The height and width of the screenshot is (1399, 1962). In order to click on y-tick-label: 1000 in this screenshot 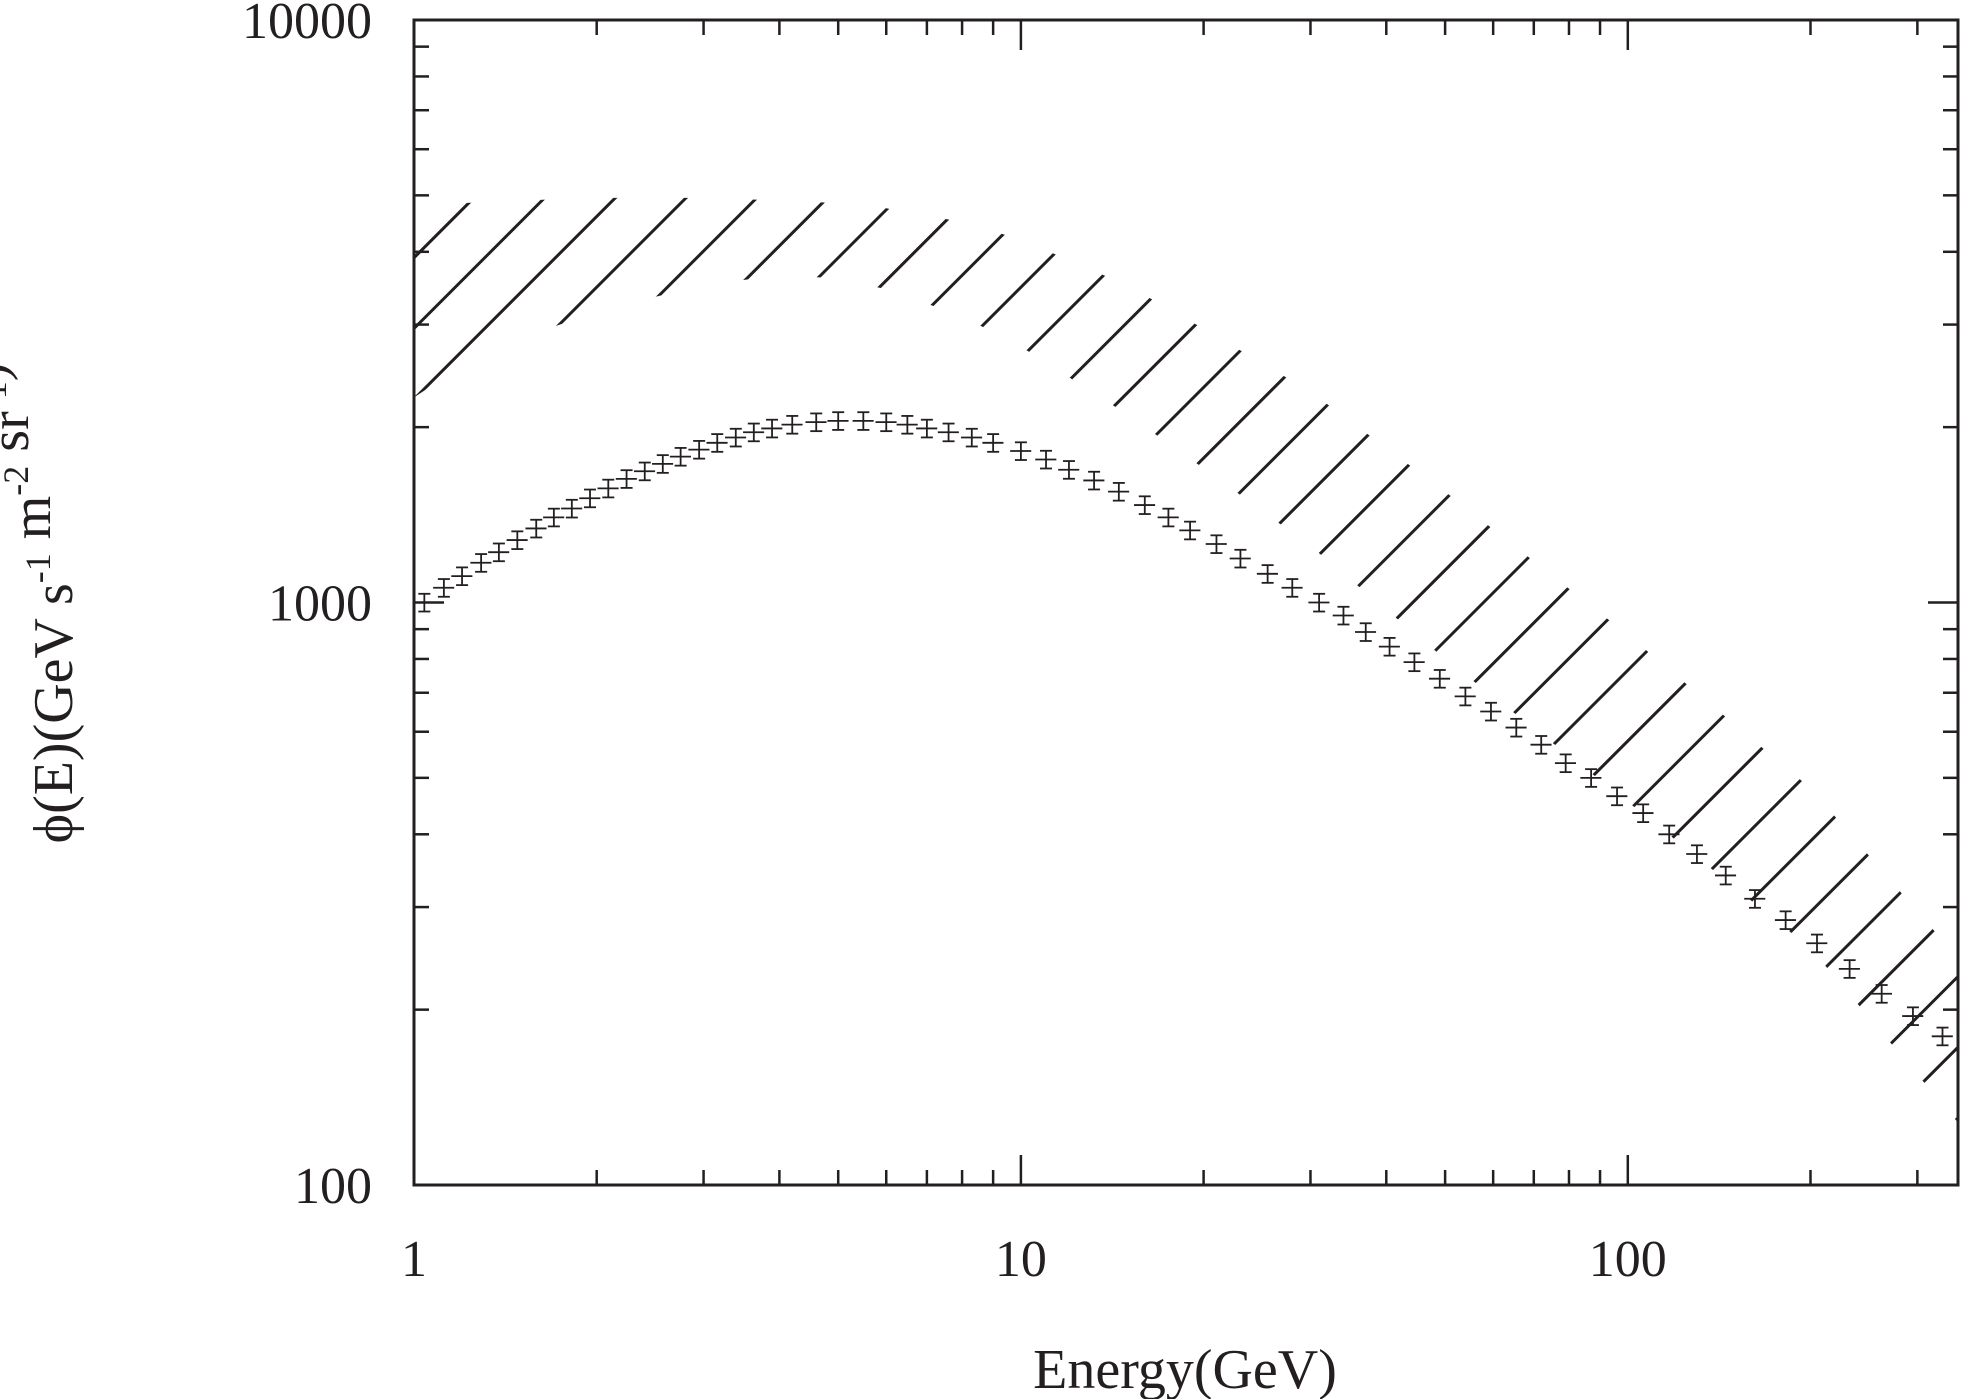, I will do `click(320, 604)`.